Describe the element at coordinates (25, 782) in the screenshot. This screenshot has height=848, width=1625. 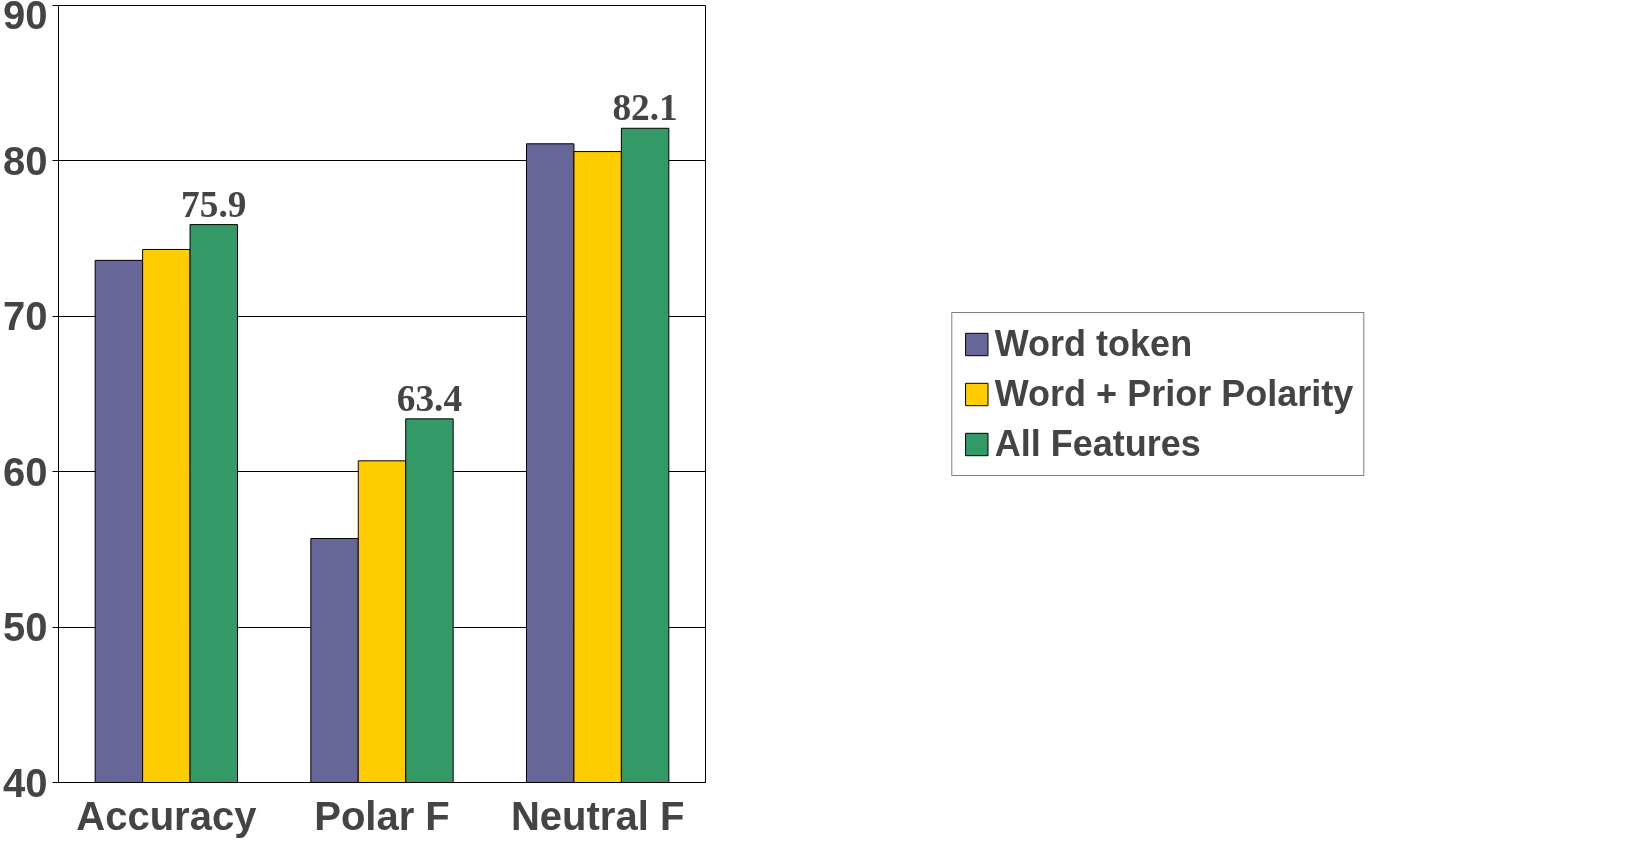
I see `y-tick-label: 40` at that location.